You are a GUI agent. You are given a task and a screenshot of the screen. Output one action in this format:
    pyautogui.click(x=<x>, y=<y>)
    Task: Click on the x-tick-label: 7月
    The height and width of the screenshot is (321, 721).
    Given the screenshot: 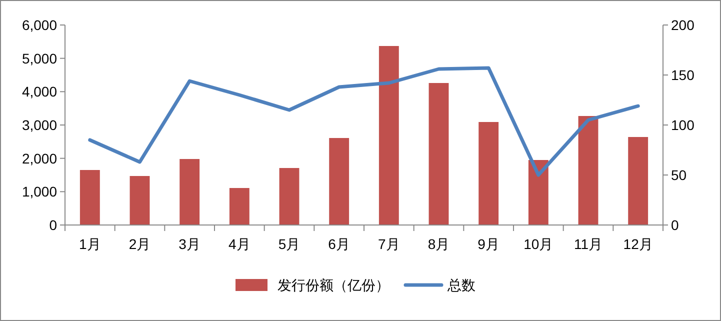 What is the action you would take?
    pyautogui.click(x=389, y=244)
    